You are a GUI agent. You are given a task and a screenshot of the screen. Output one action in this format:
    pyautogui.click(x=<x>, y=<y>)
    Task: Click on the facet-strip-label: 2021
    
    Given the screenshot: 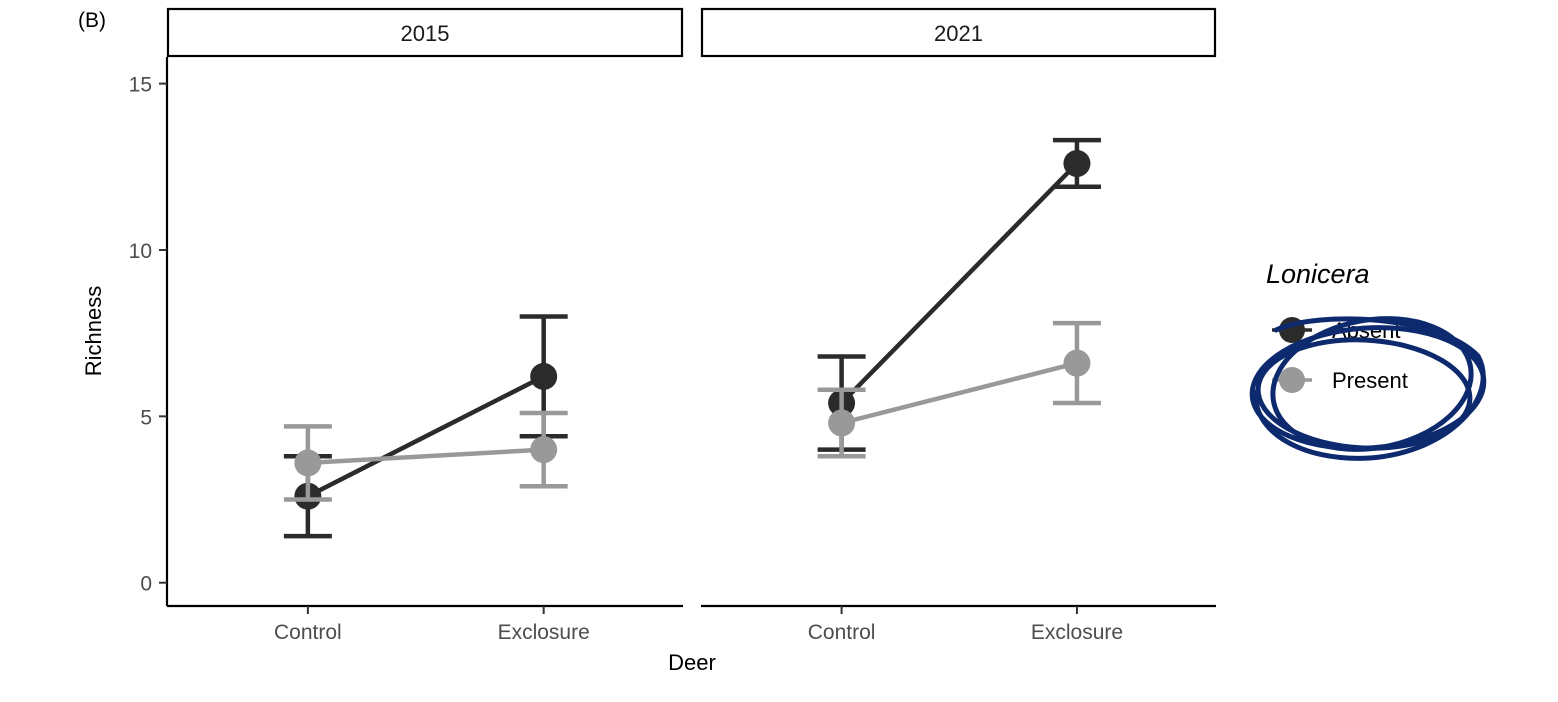 What is the action you would take?
    pyautogui.click(x=958, y=33)
    